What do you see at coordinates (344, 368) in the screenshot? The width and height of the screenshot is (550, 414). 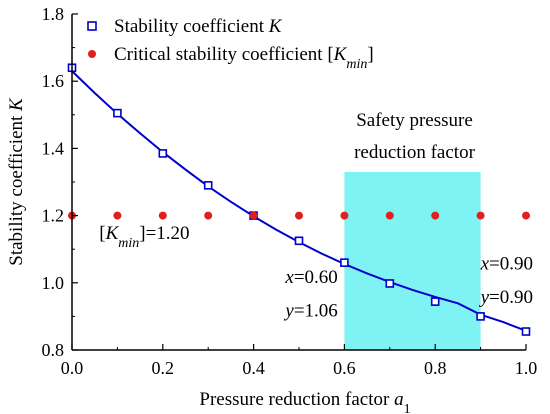 I see `x-tick-label-3: 0.6` at bounding box center [344, 368].